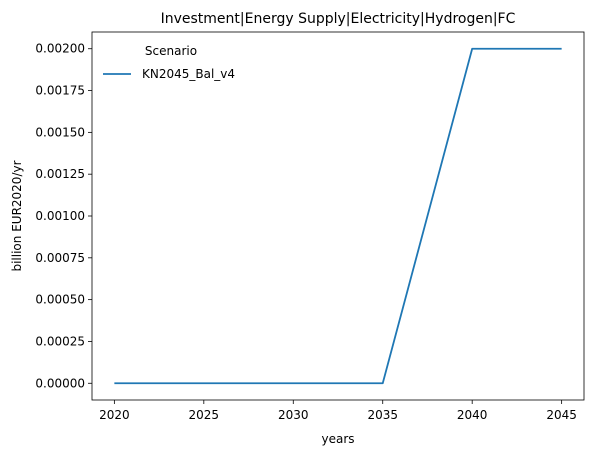 The height and width of the screenshot is (460, 596). I want to click on y-tick-label: 0.00050, so click(60, 300).